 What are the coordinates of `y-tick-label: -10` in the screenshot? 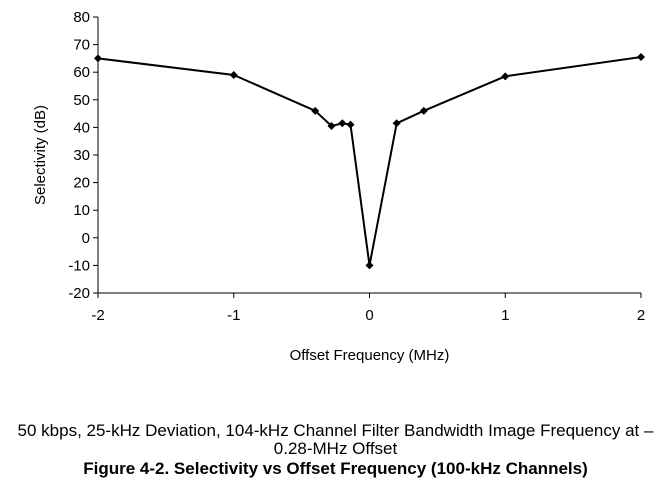 It's located at (79, 265).